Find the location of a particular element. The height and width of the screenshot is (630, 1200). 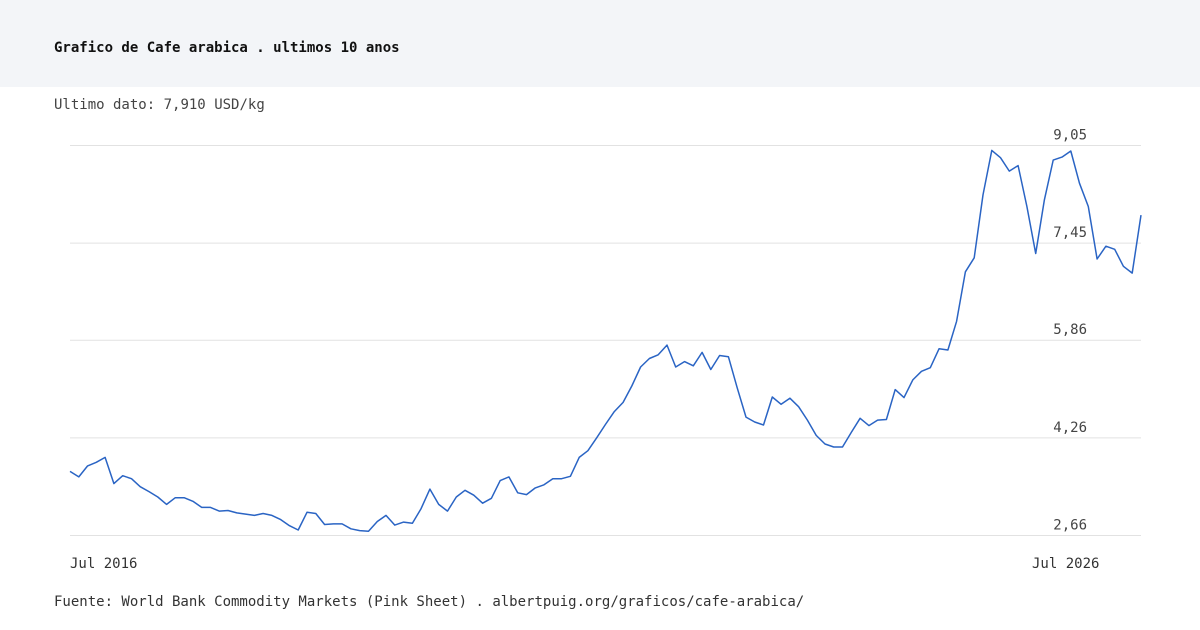

y-tick-label: 5,86 is located at coordinates (1070, 330).